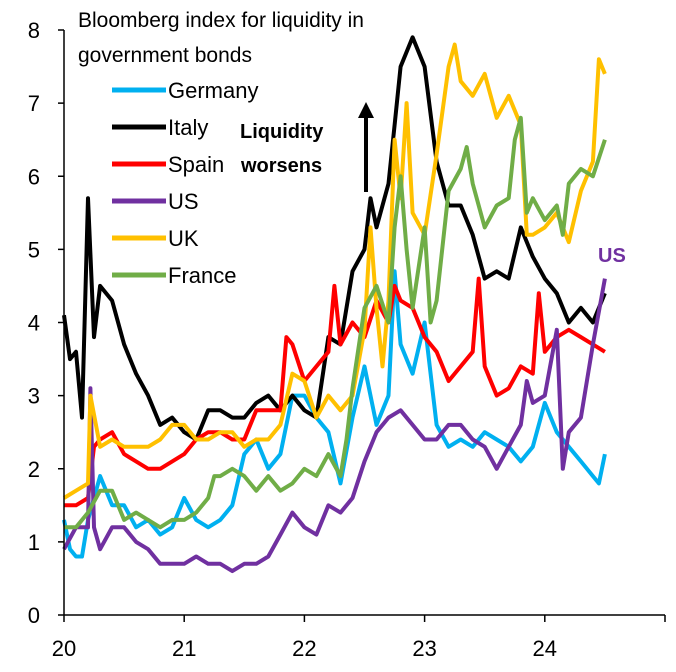 Image resolution: width=676 pixels, height=672 pixels. What do you see at coordinates (34, 30) in the screenshot?
I see `y-tick-label: 8` at bounding box center [34, 30].